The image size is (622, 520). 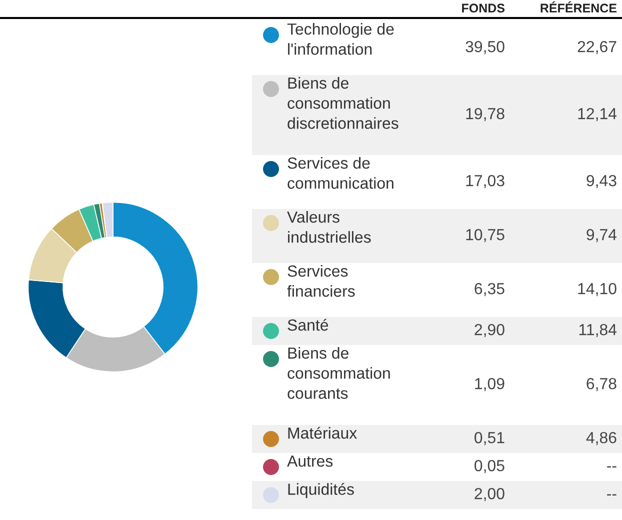 I want to click on legend-label: Santé, so click(x=308, y=324).